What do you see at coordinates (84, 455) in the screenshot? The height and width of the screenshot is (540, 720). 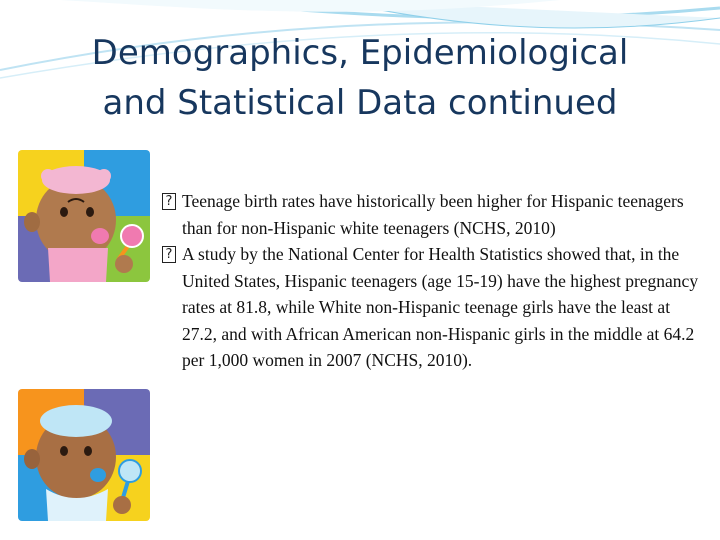 I see `baby-boy-with-rattle-icon` at bounding box center [84, 455].